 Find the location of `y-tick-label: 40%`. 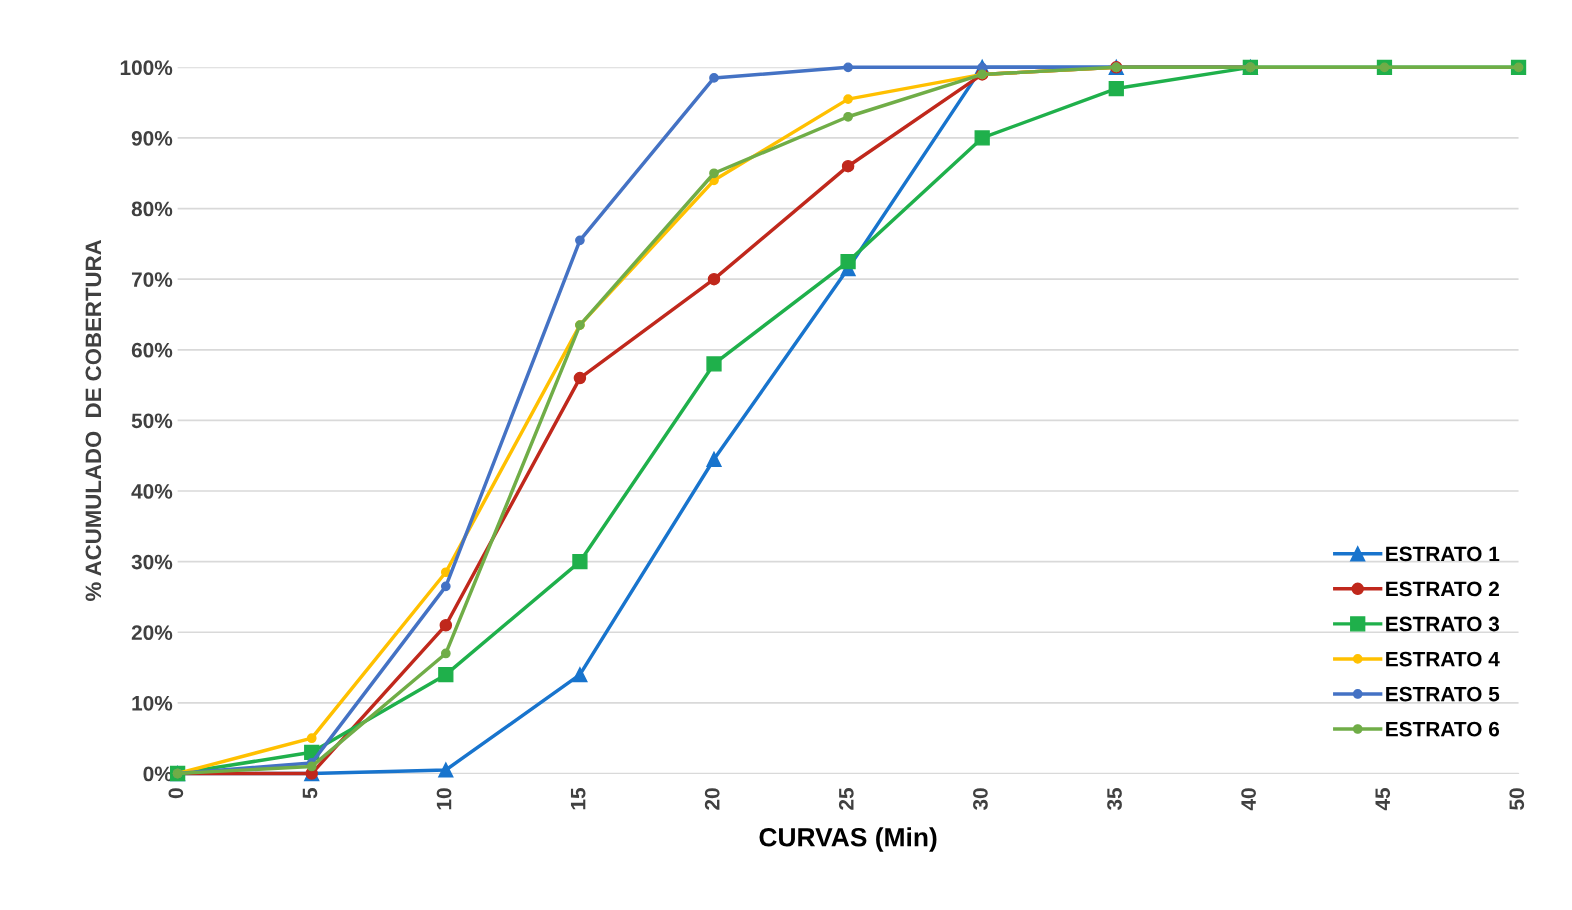

y-tick-label: 40% is located at coordinates (152, 491).